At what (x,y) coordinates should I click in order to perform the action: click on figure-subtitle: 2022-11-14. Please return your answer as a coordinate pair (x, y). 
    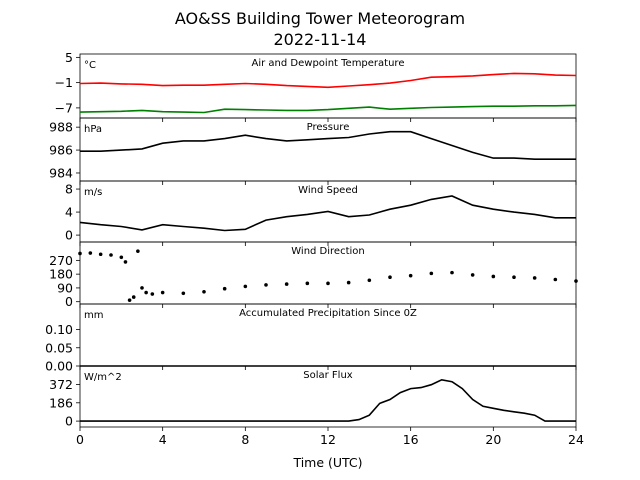
    Looking at the image, I should click on (320, 39).